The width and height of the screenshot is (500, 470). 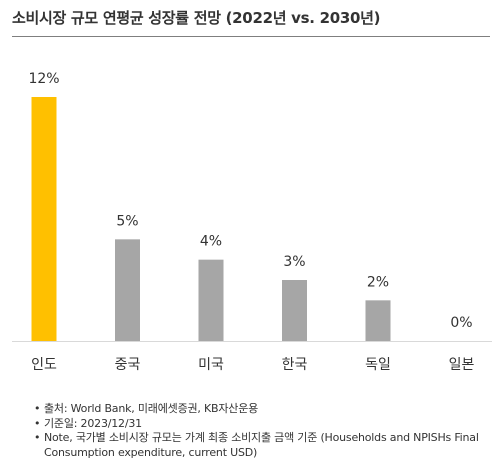 What do you see at coordinates (127, 221) in the screenshot?
I see `value-label-2: 5%` at bounding box center [127, 221].